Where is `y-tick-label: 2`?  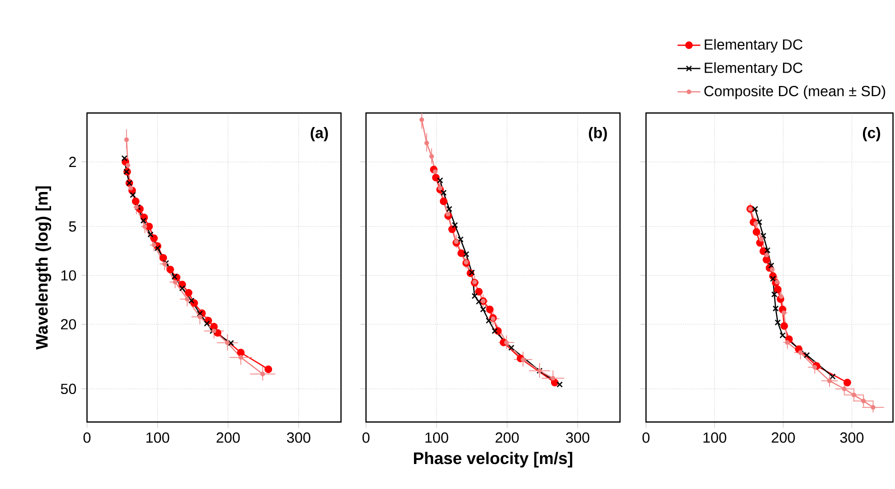 y-tick-label: 2 is located at coordinates (72, 161).